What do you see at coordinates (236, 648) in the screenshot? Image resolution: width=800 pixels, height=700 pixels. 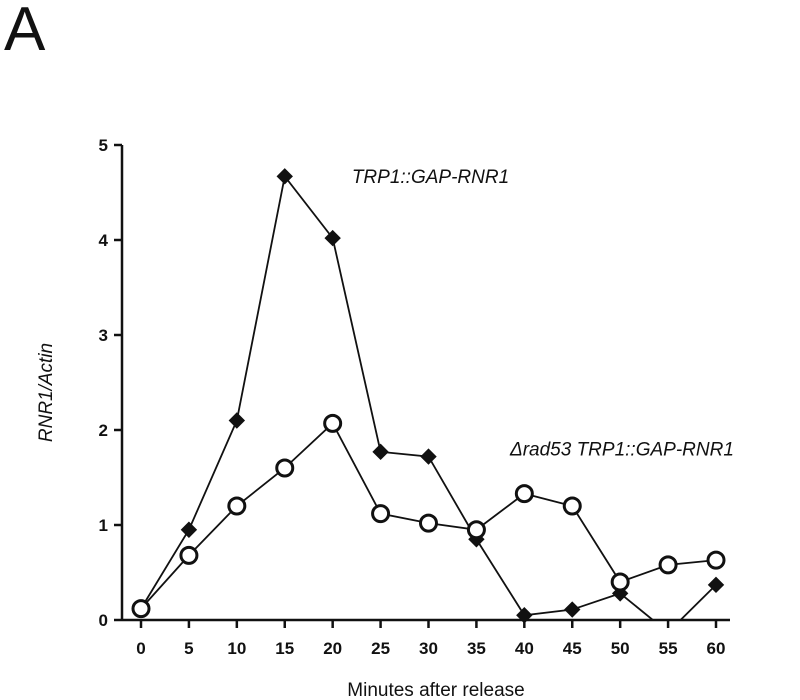 I see `x-tick-label: 10` at bounding box center [236, 648].